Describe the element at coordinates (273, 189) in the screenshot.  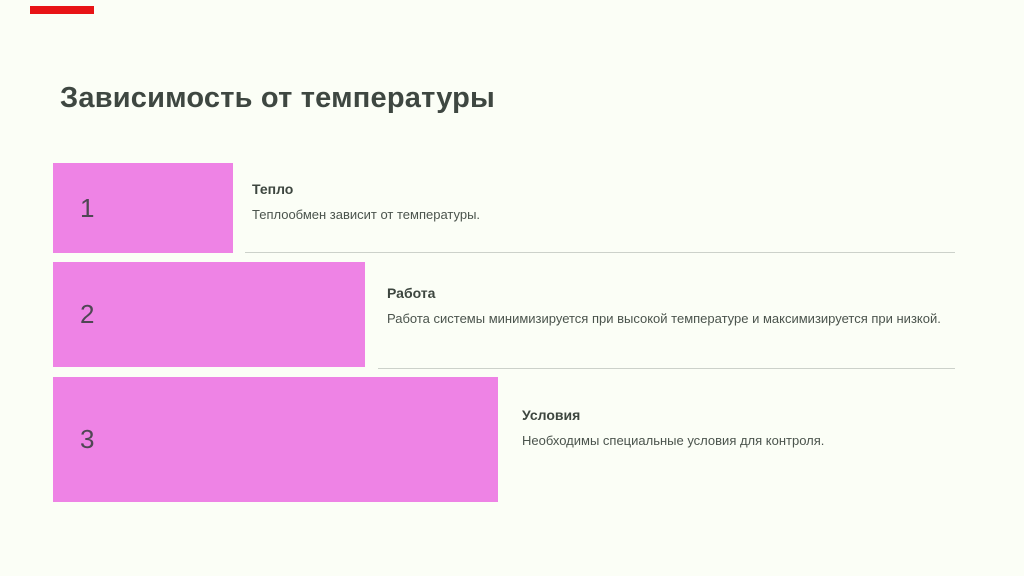
I see `item-heading-1: Тепло` at that location.